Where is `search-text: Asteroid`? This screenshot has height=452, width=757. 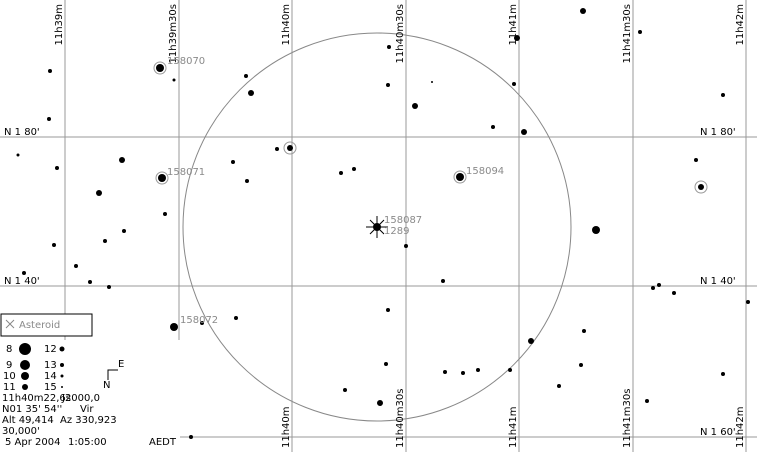
search-text: Asteroid is located at coordinates (39, 325).